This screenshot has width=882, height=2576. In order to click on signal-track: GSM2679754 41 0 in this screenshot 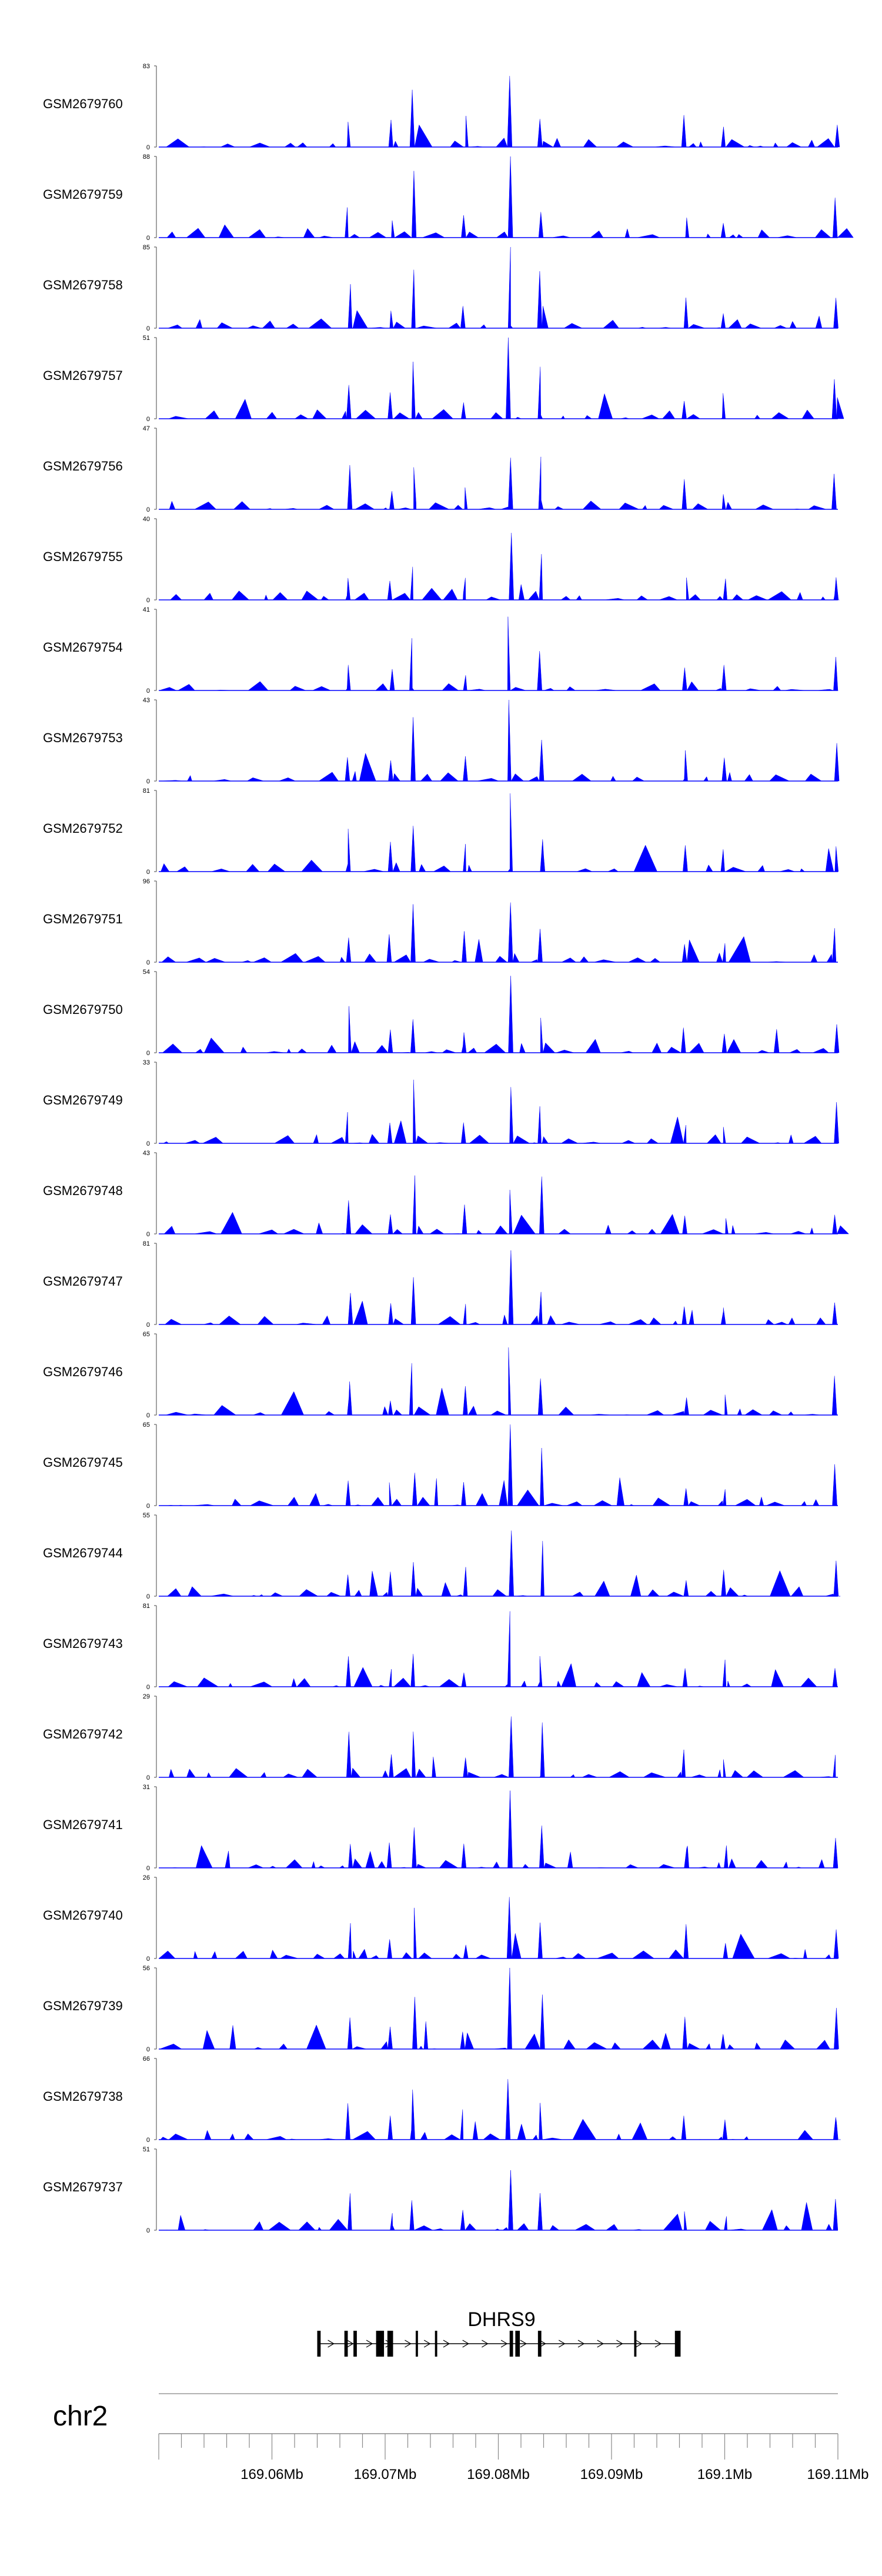, I will do `click(440, 650)`.